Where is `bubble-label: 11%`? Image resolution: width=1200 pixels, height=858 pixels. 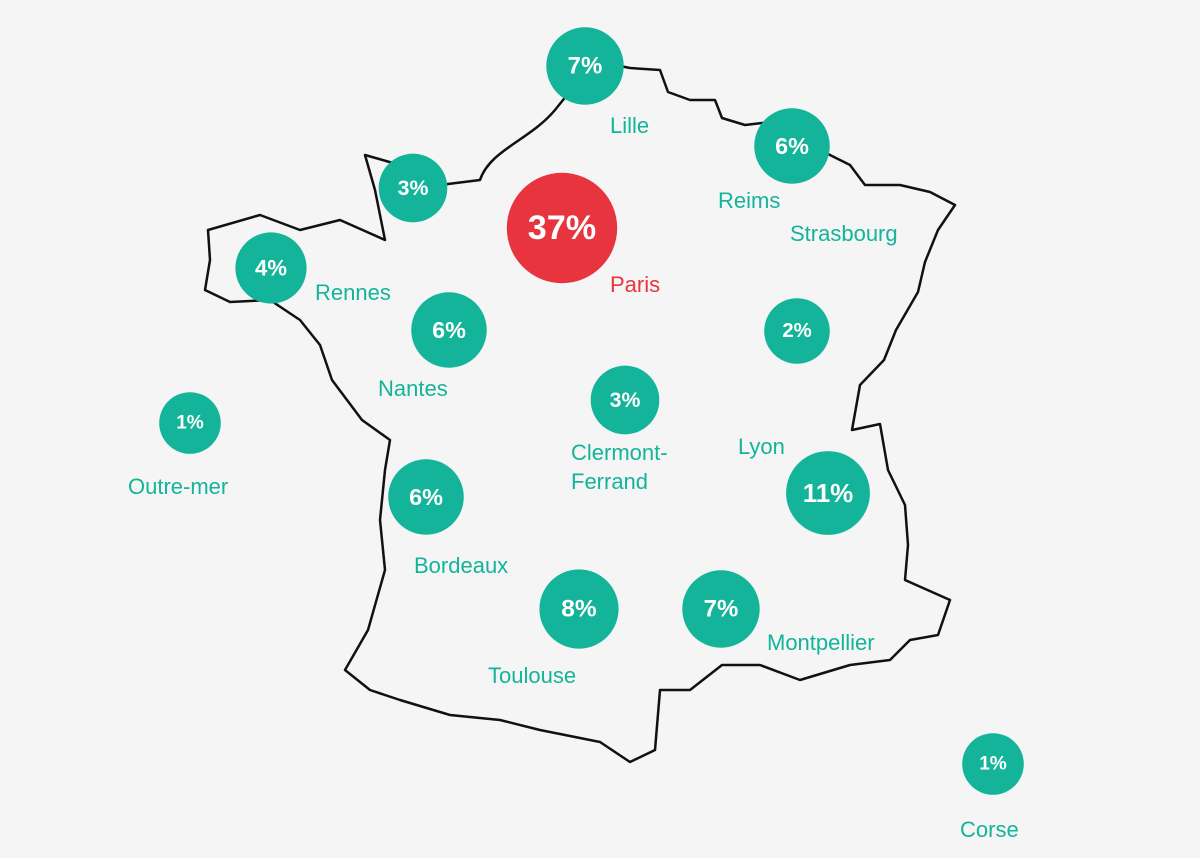 bubble-label: 11% is located at coordinates (828, 493).